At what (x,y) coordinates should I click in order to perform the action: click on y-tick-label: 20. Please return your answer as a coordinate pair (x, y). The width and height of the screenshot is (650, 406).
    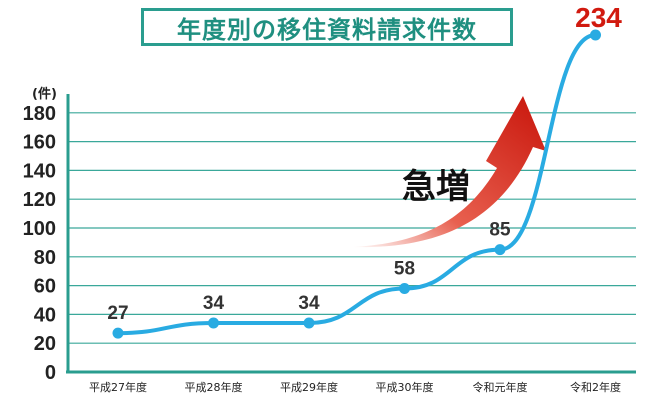
    Looking at the image, I should click on (45, 344).